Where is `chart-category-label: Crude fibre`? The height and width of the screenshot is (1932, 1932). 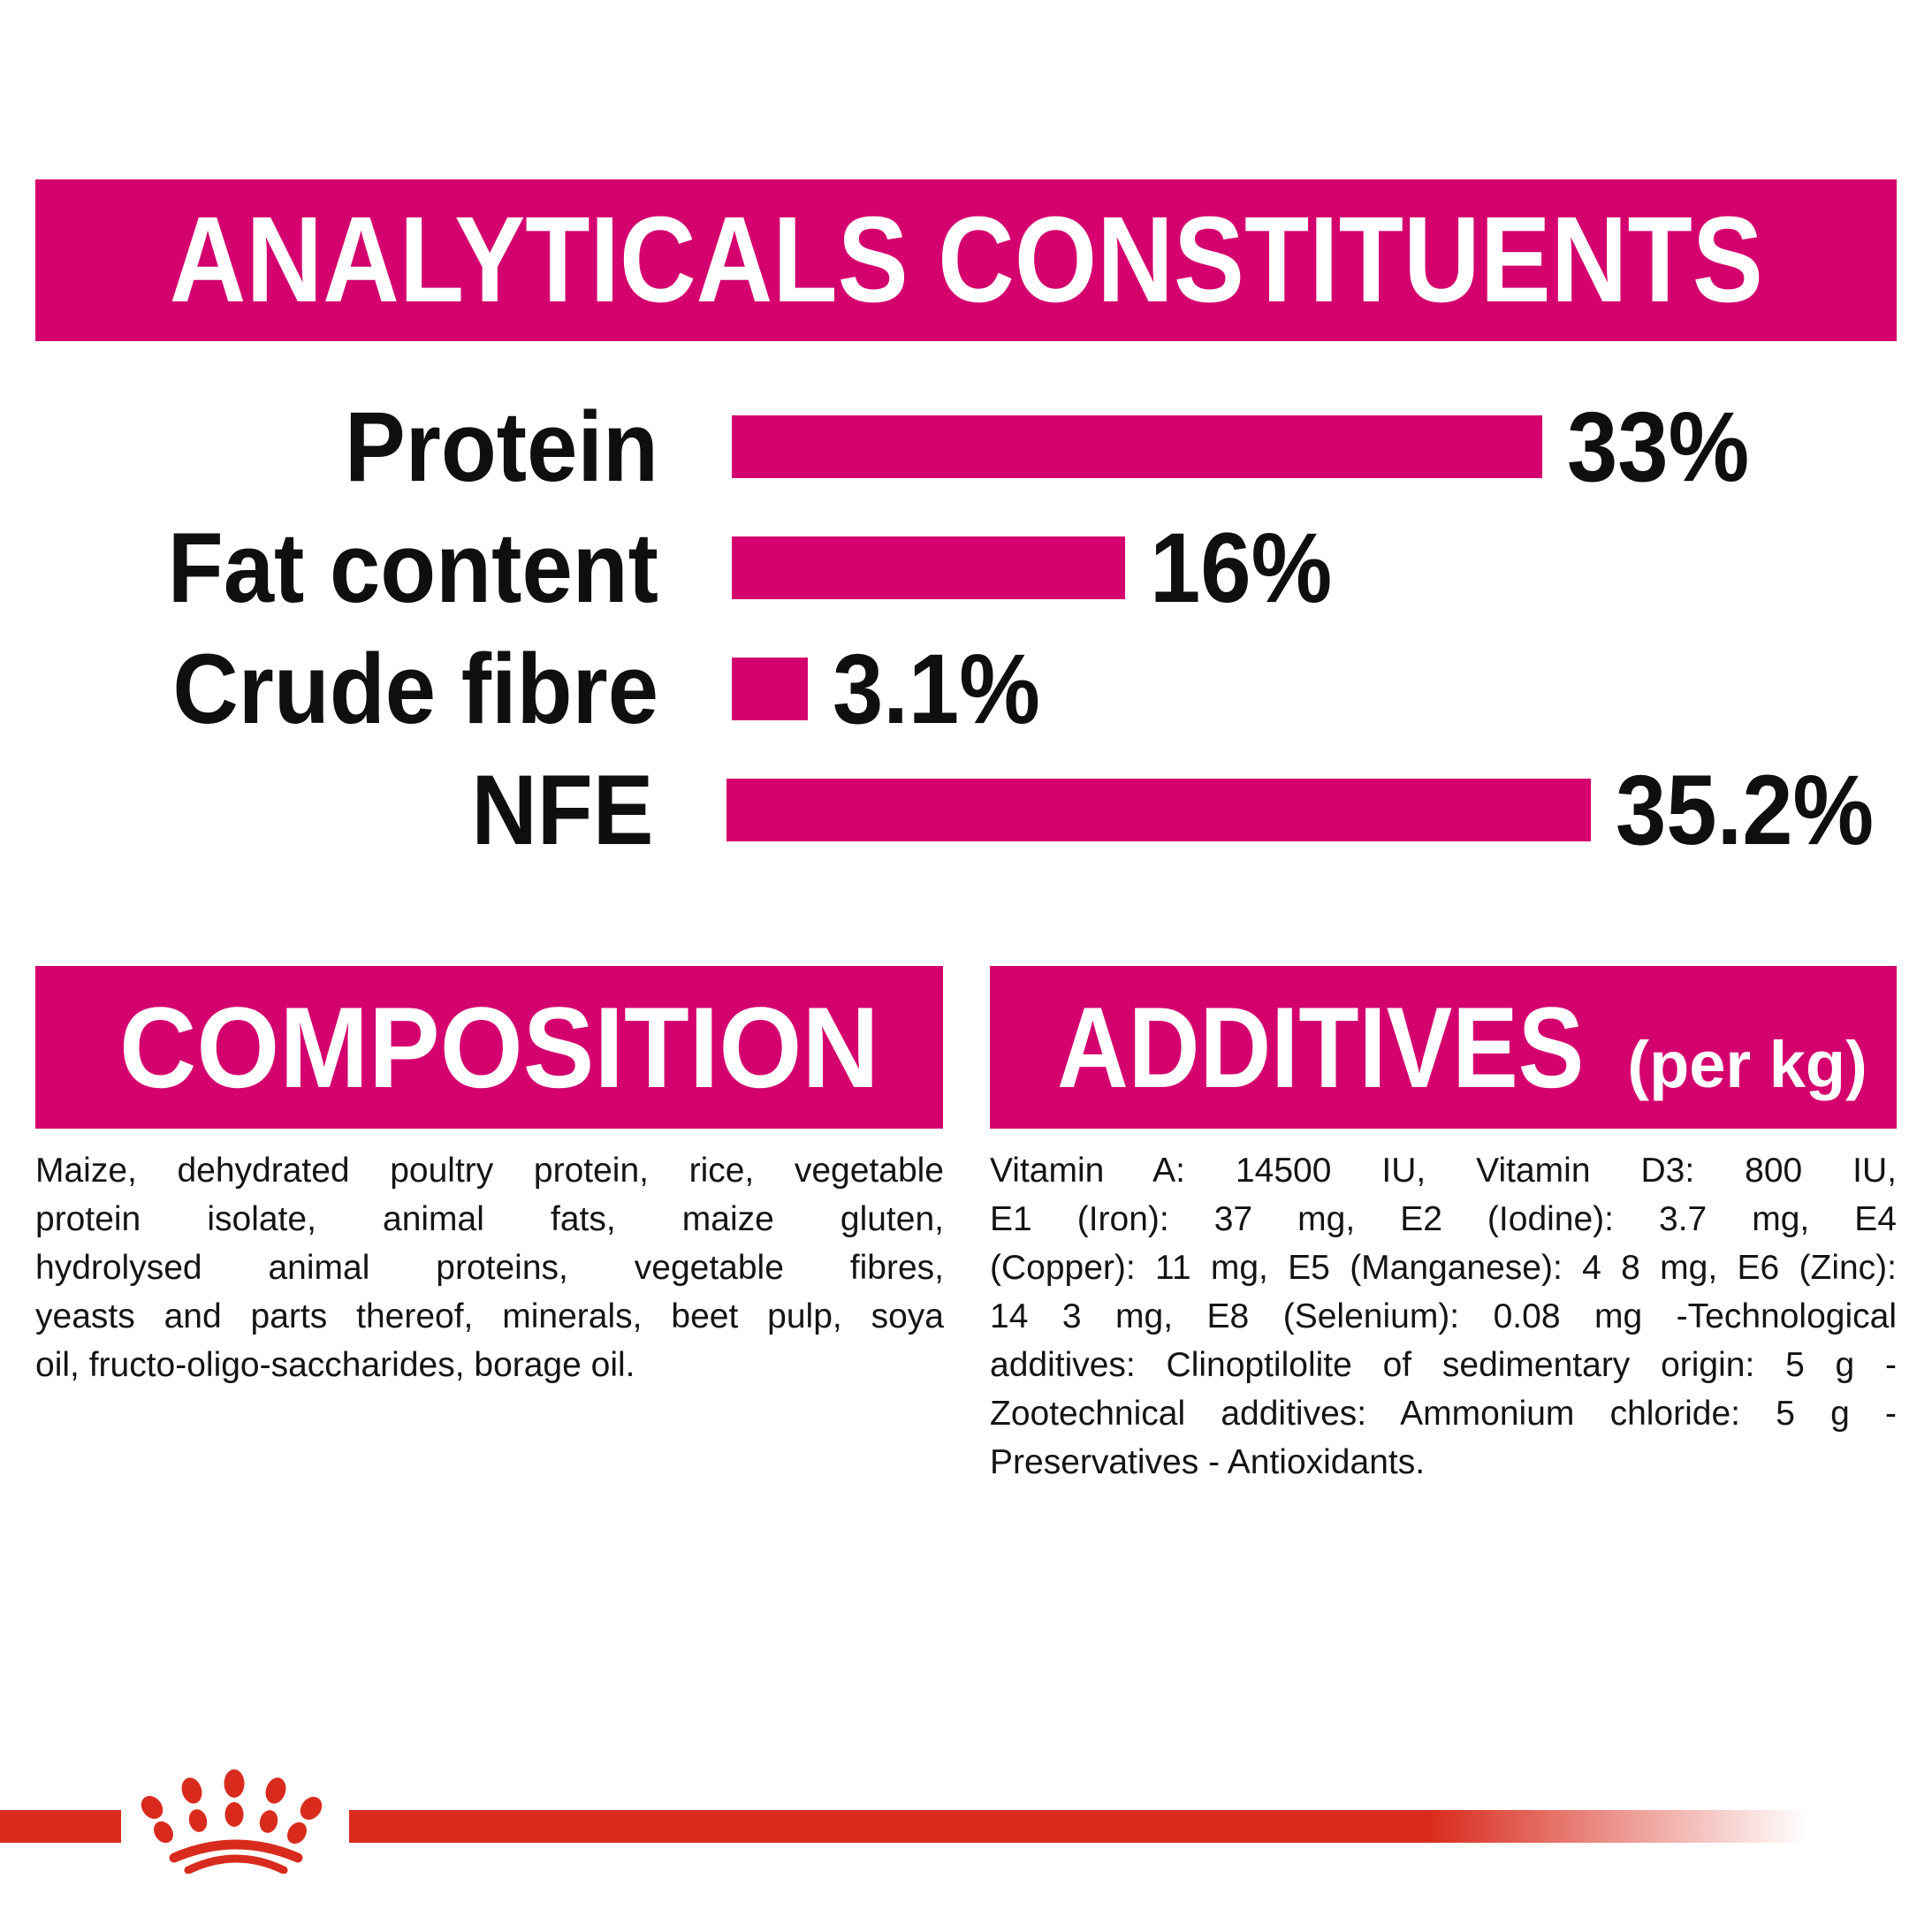 chart-category-label: Crude fibre is located at coordinates (415, 689).